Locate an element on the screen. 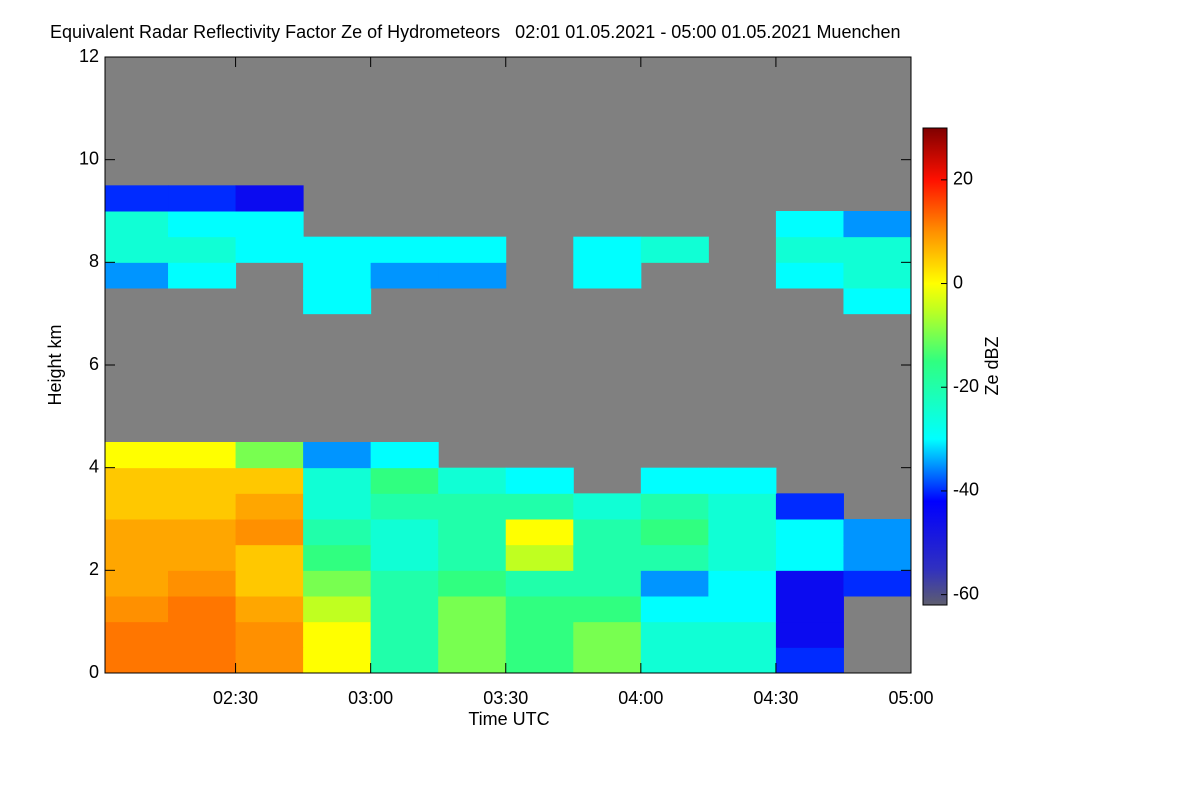  colorbar-tick-label: 0 is located at coordinates (958, 282).